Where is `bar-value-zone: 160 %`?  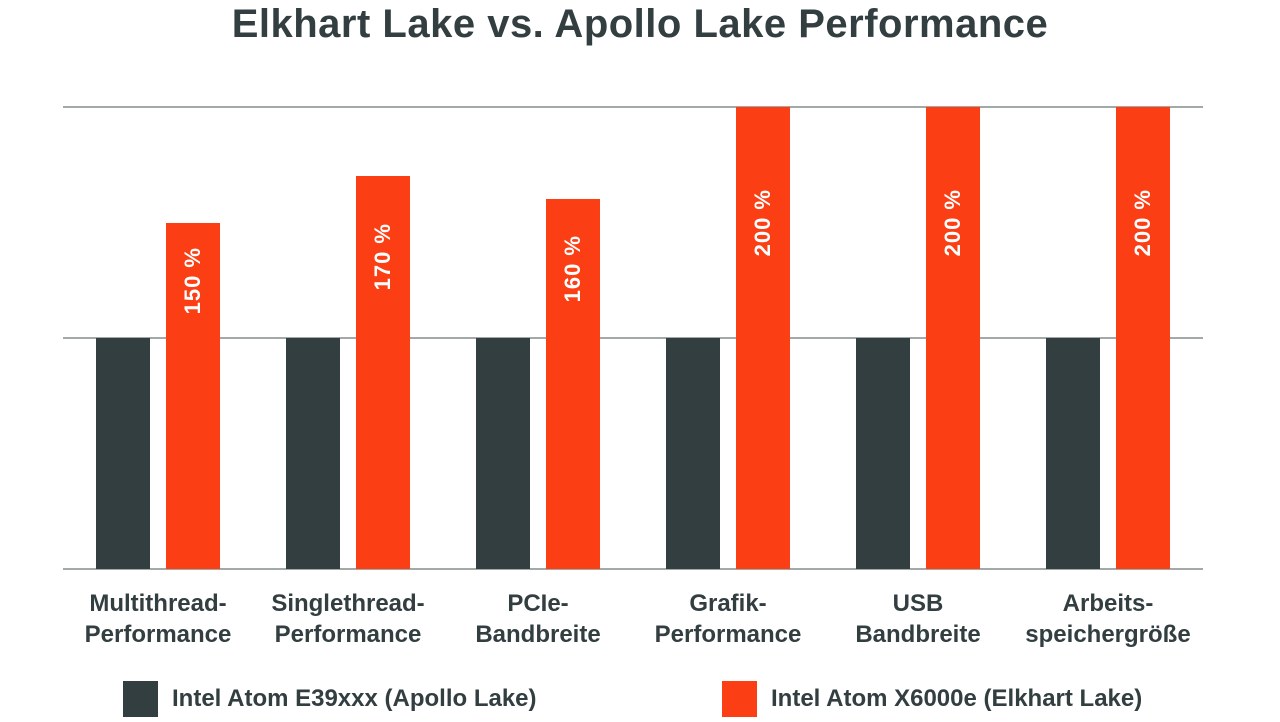
bar-value-zone: 160 % is located at coordinates (573, 268).